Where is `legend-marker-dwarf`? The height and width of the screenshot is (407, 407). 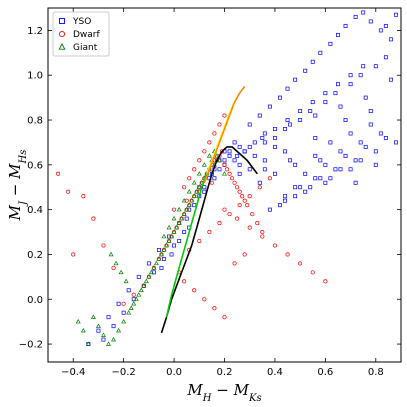
legend-marker-dwarf is located at coordinates (62, 34).